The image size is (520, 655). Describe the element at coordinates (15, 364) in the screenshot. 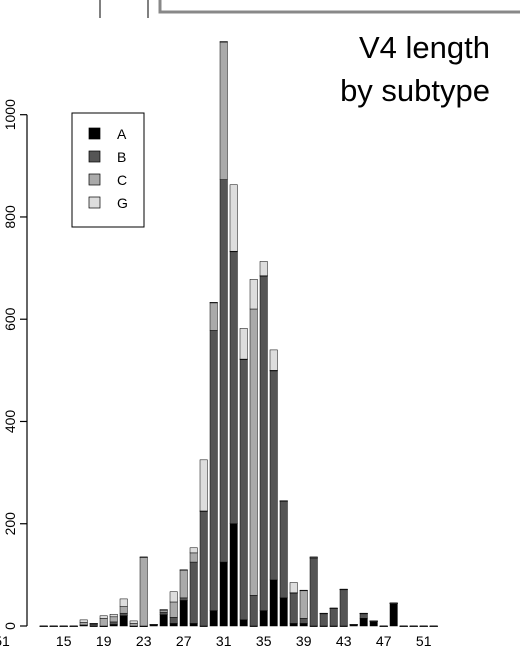

I see `y-axis: 0 200 400 600 800 1000` at that location.